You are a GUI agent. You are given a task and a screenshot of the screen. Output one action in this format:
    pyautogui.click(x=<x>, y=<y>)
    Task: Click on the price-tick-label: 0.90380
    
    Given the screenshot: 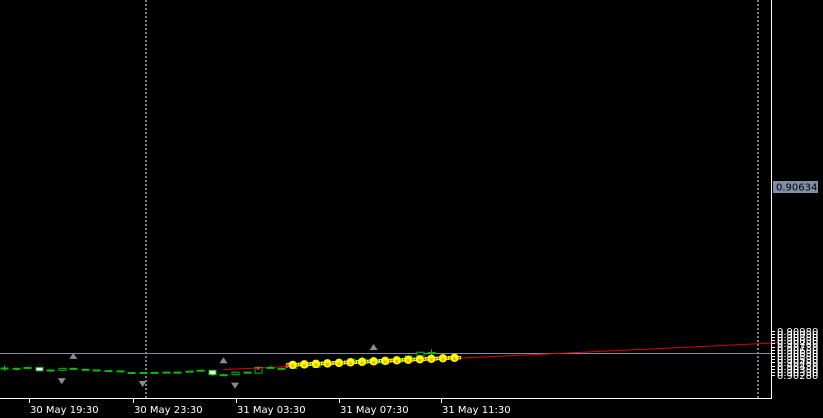 What is the action you would take?
    pyautogui.click(x=797, y=370)
    